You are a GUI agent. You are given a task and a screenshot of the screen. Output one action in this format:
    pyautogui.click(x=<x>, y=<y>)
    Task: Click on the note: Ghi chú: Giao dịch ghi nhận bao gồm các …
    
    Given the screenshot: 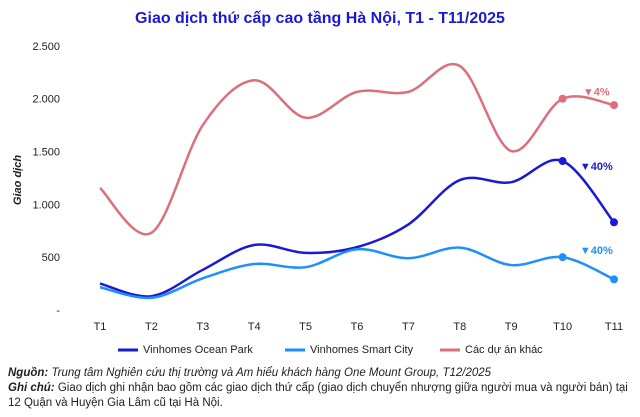 What is the action you would take?
    pyautogui.click(x=320, y=396)
    